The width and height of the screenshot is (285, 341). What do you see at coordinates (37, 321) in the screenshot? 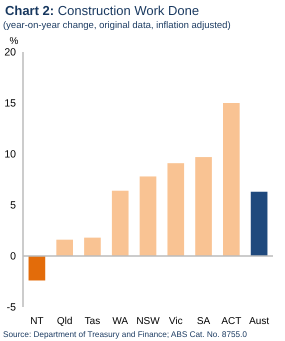
I see `x-tick-label: NT` at bounding box center [37, 321].